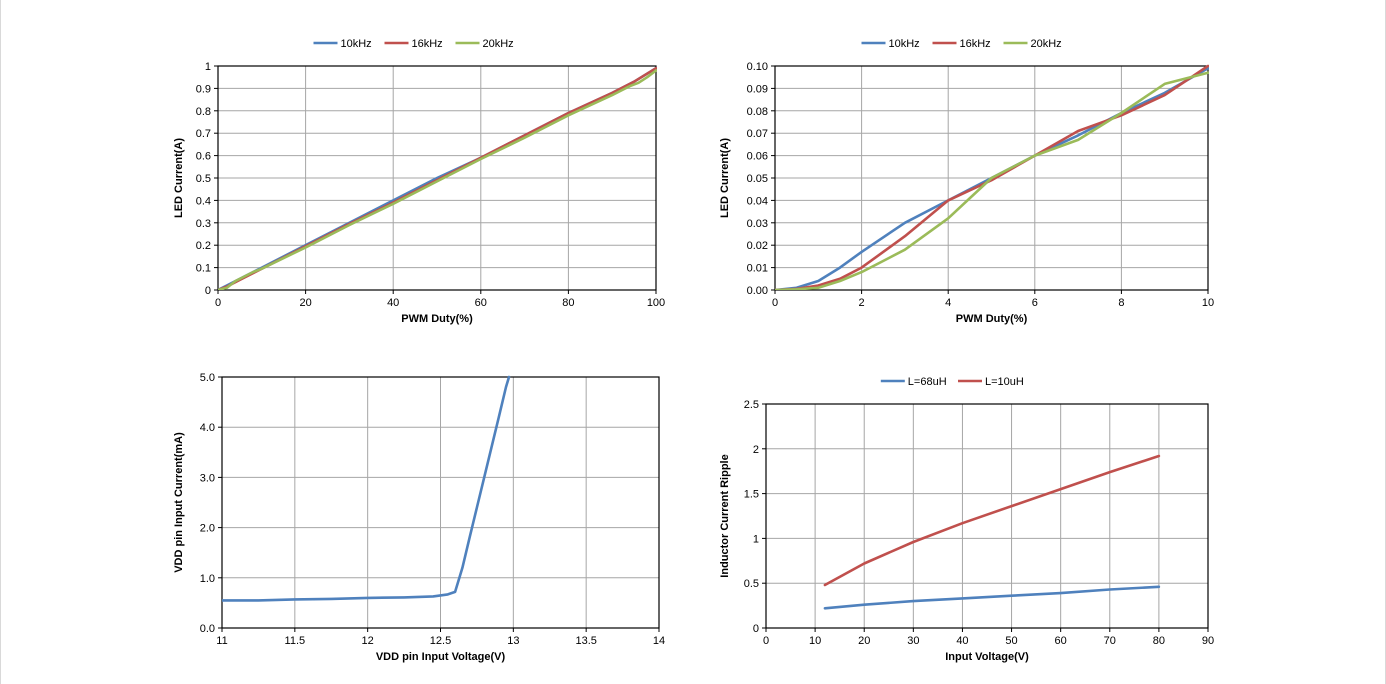  What do you see at coordinates (207, 529) in the screenshot?
I see `y-tick-label: 2.0` at bounding box center [207, 529].